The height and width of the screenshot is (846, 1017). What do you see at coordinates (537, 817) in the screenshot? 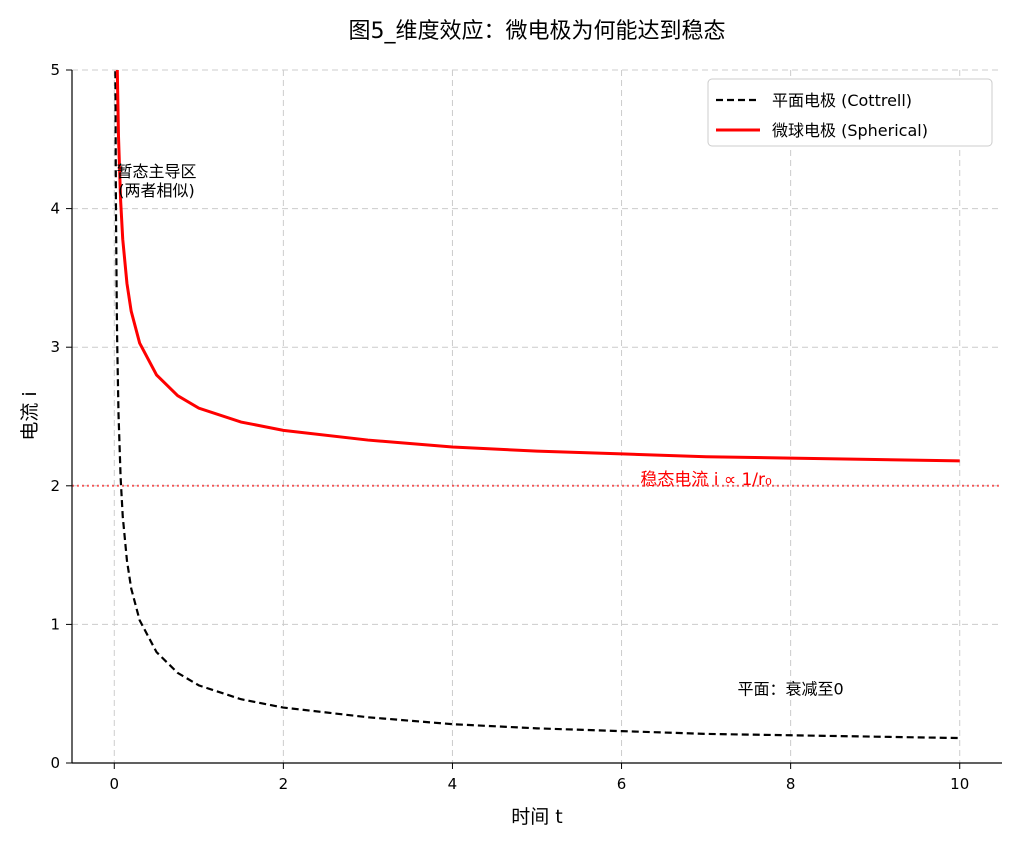
I see `x-axis-label: 时间 t` at bounding box center [537, 817].